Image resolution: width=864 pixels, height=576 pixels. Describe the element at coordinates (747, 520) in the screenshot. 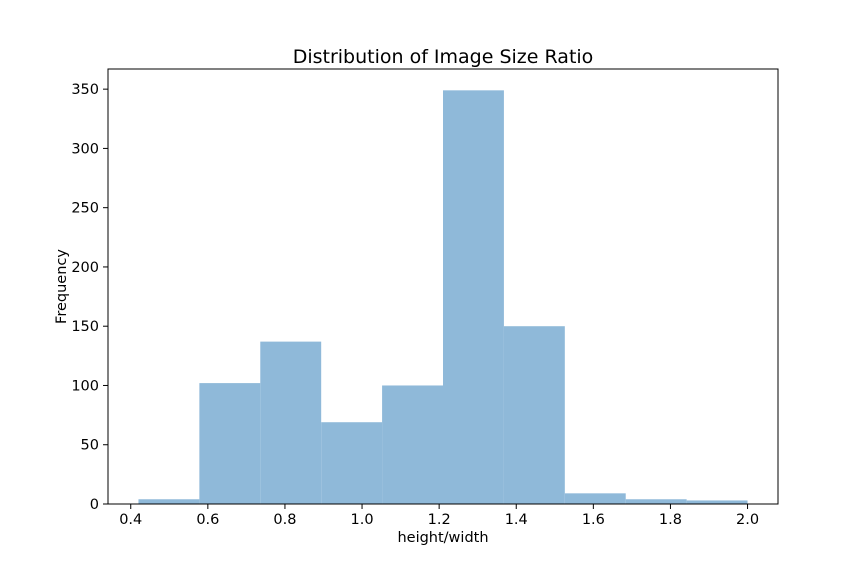

I see `x-tick-label: 2.0` at that location.